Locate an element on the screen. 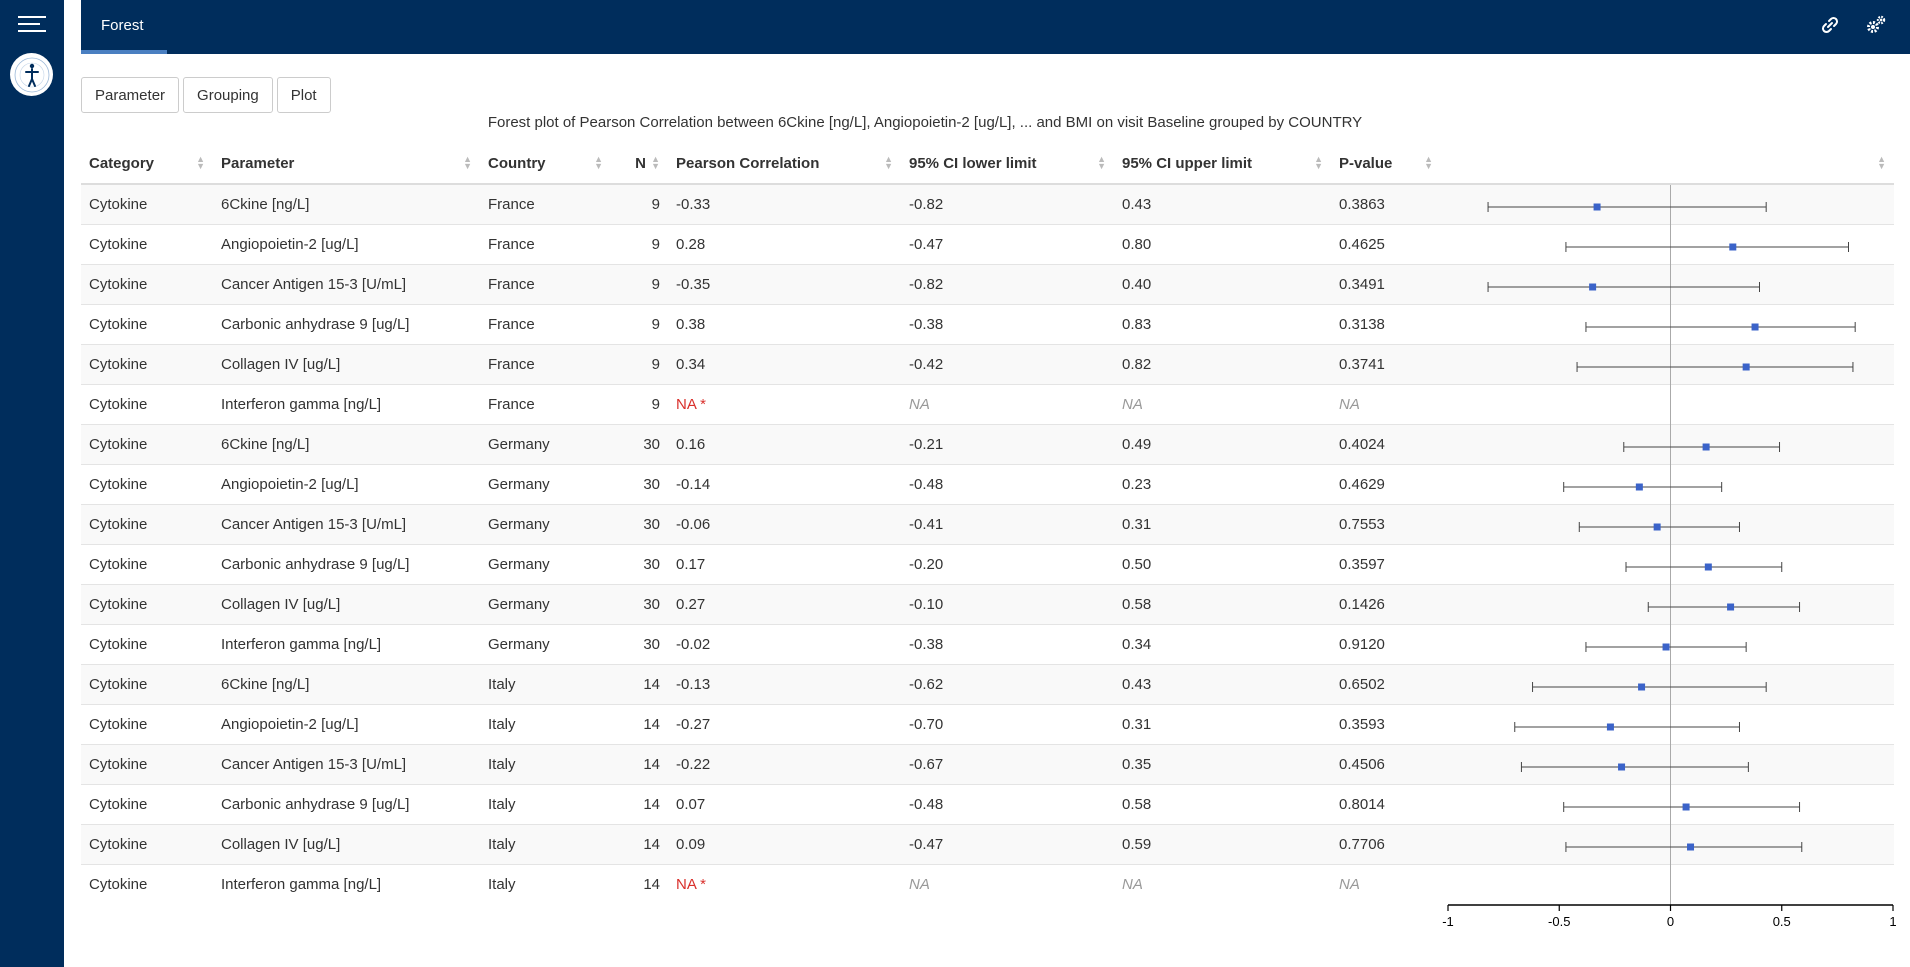  cell-p-value: 0.6502 is located at coordinates (1386, 683).